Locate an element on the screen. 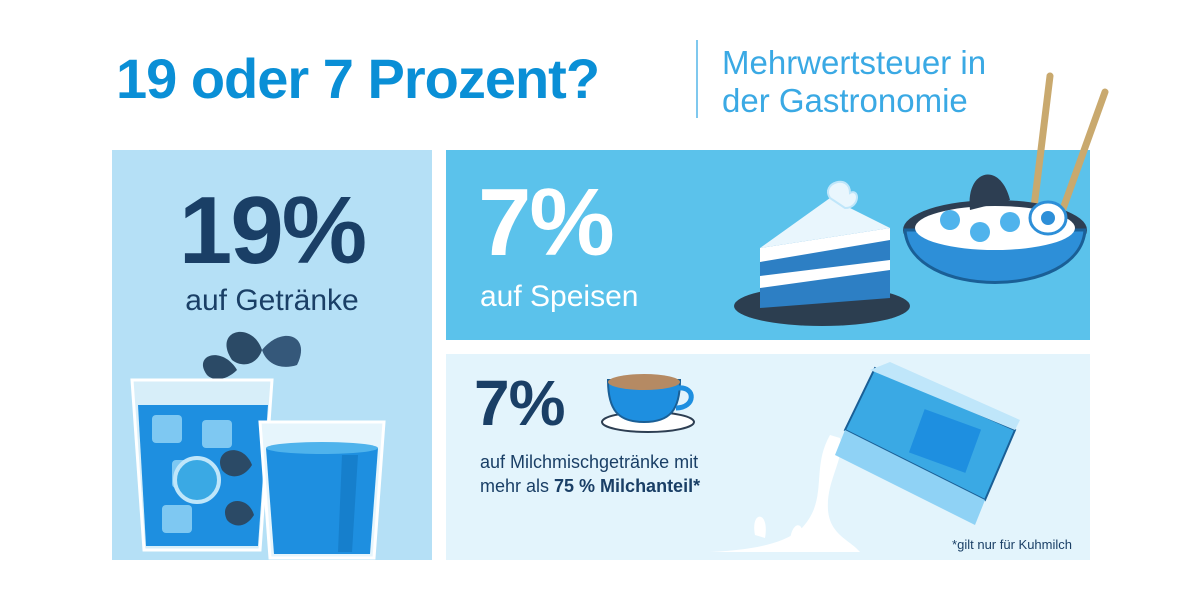 This screenshot has width=1200, height=600. milk-desc-line-1: auf Milchmischgetränke mit is located at coordinates (589, 462).